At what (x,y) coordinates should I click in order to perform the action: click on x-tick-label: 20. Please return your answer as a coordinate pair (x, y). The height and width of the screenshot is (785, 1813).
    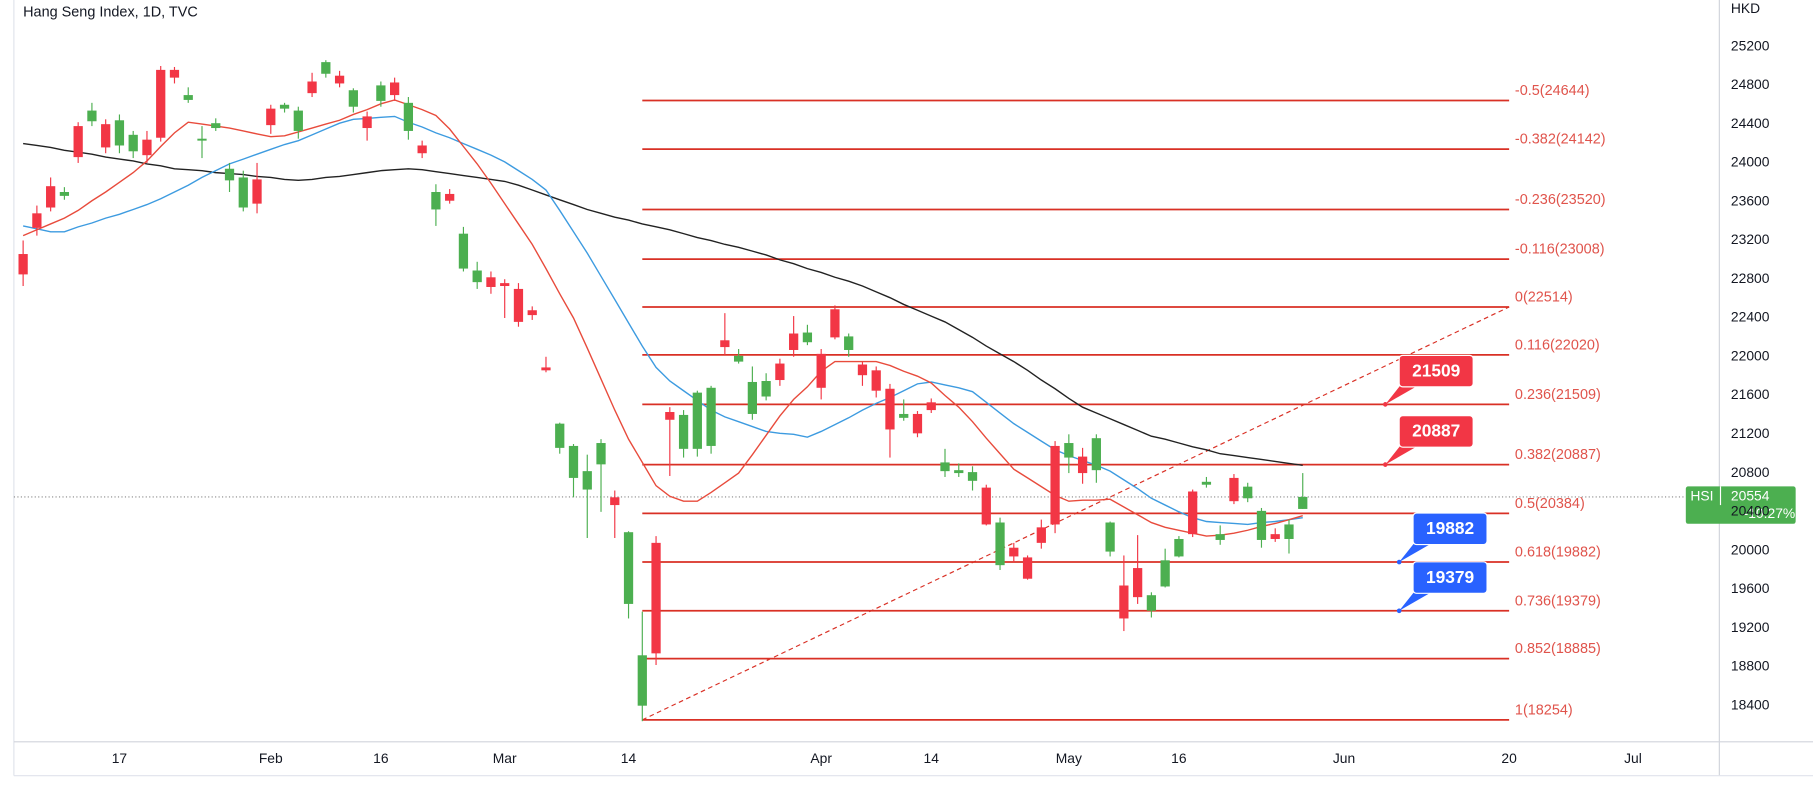
    Looking at the image, I should click on (1509, 758).